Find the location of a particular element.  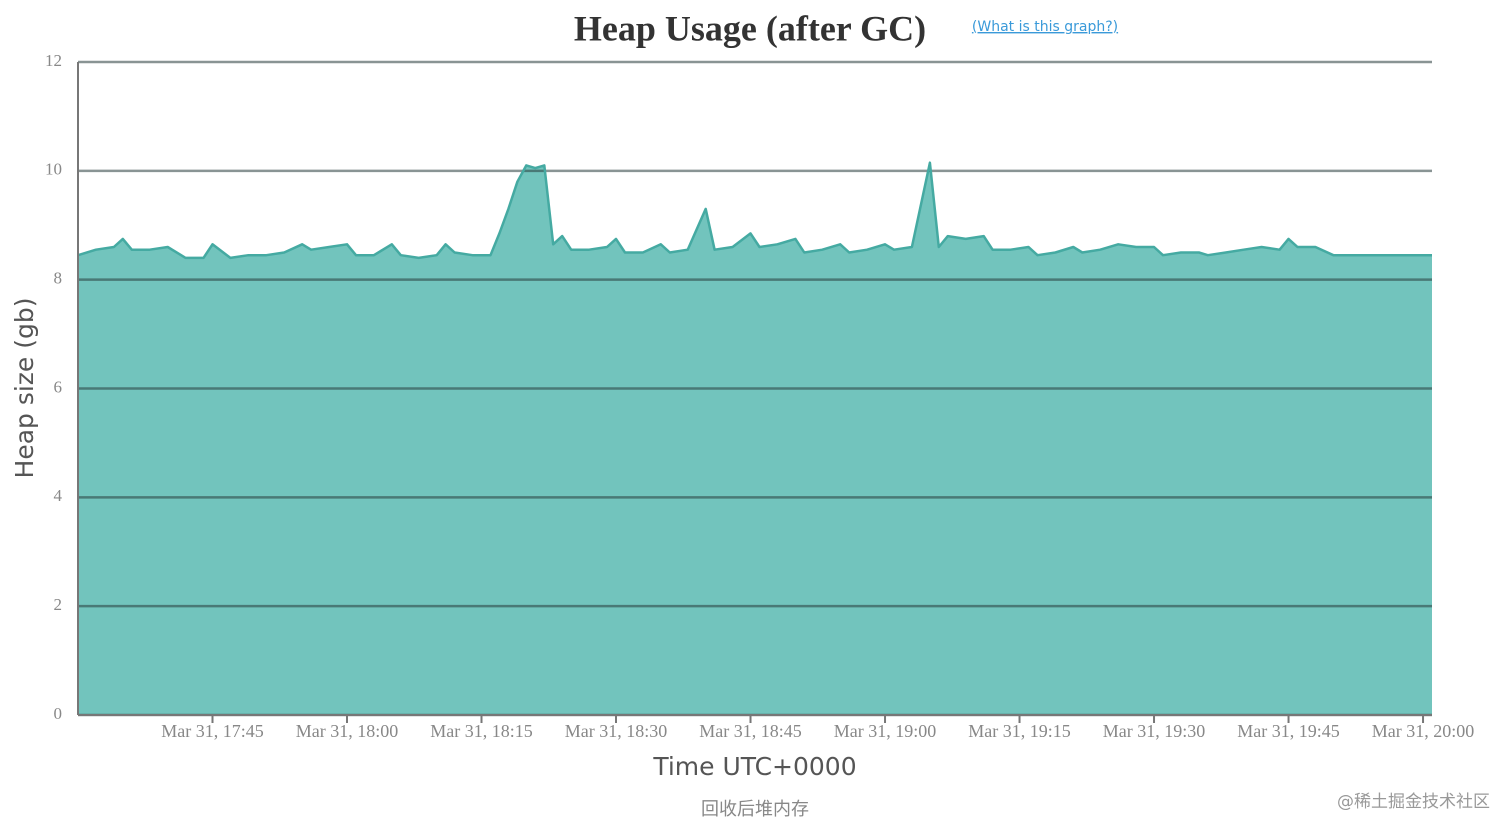

y-tick-label: 6 is located at coordinates (58, 386).